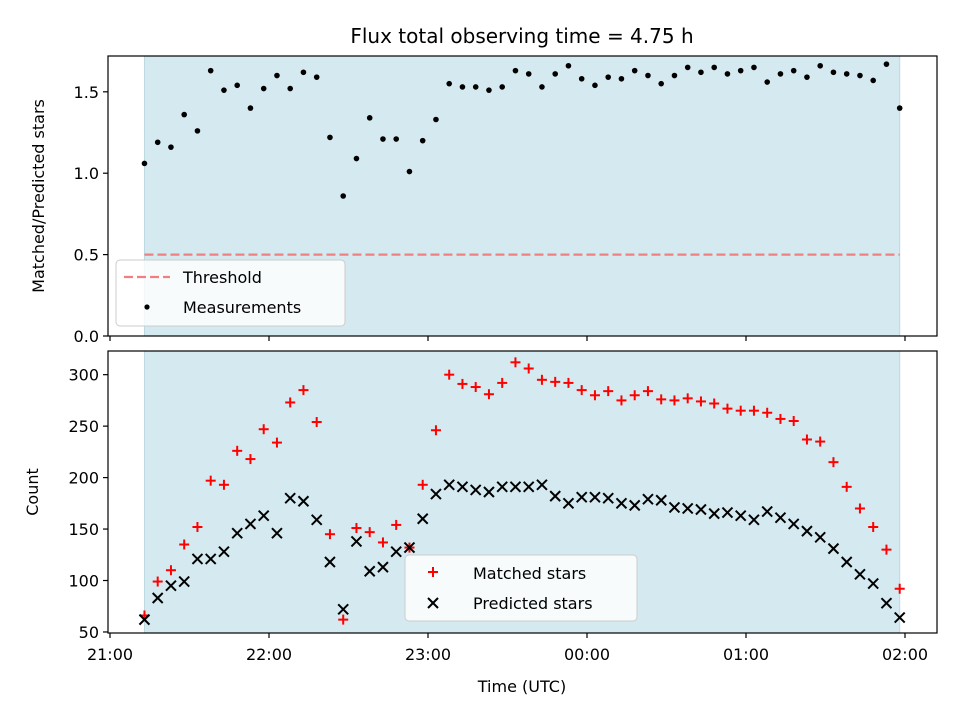 Image resolution: width=960 pixels, height=720 pixels. Describe the element at coordinates (38, 196) in the screenshot. I see `top-y-axis-label: Matched/Predicted stars` at that location.